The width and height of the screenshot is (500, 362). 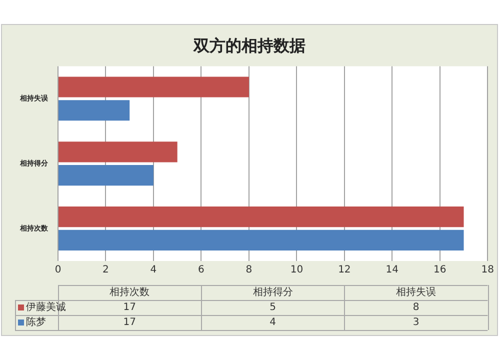 I want to click on text: 5, so click(x=273, y=308).